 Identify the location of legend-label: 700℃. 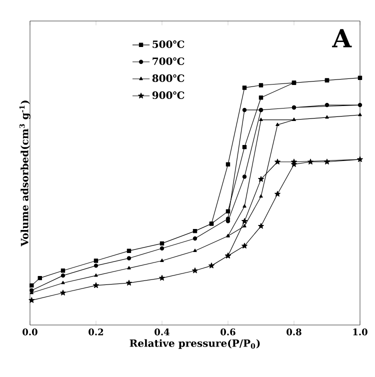
(168, 61).